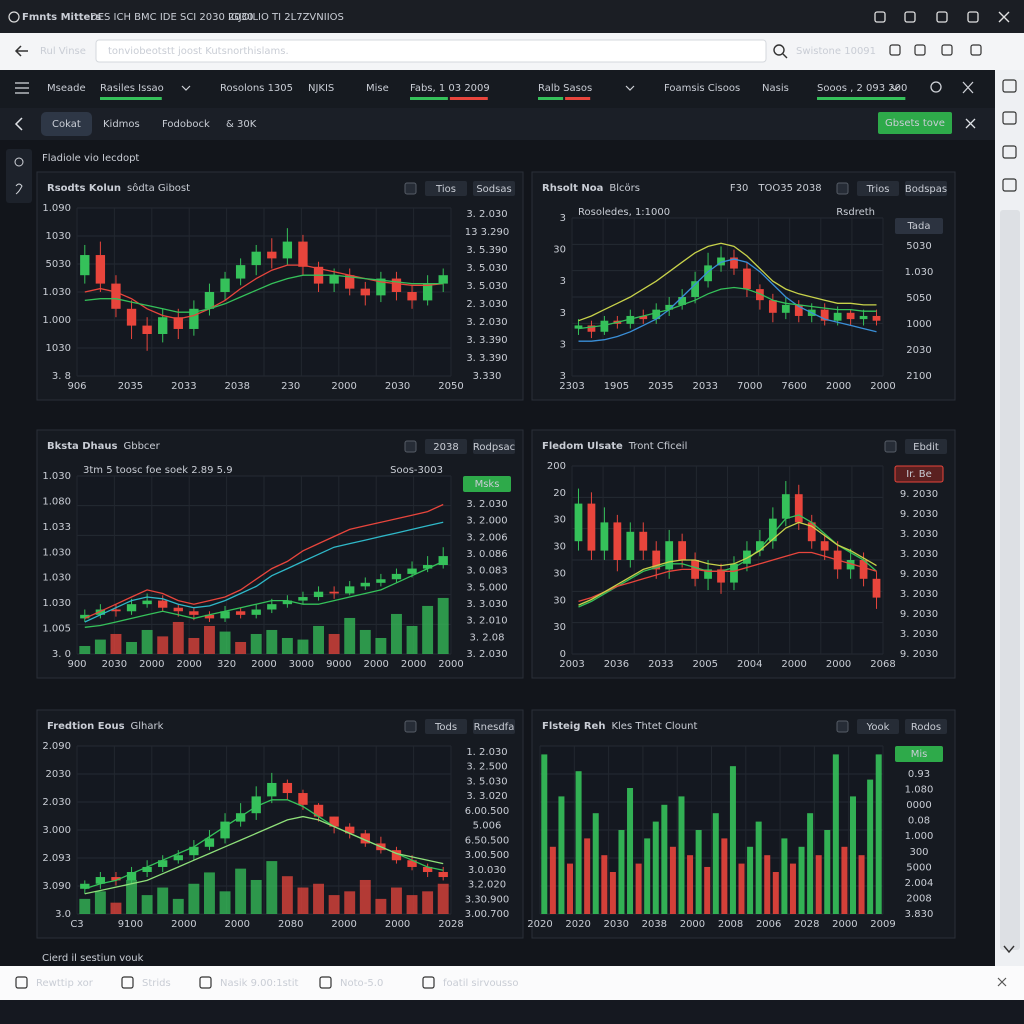  What do you see at coordinates (264, 572) in the screenshot?
I see `moving-average` at bounding box center [264, 572].